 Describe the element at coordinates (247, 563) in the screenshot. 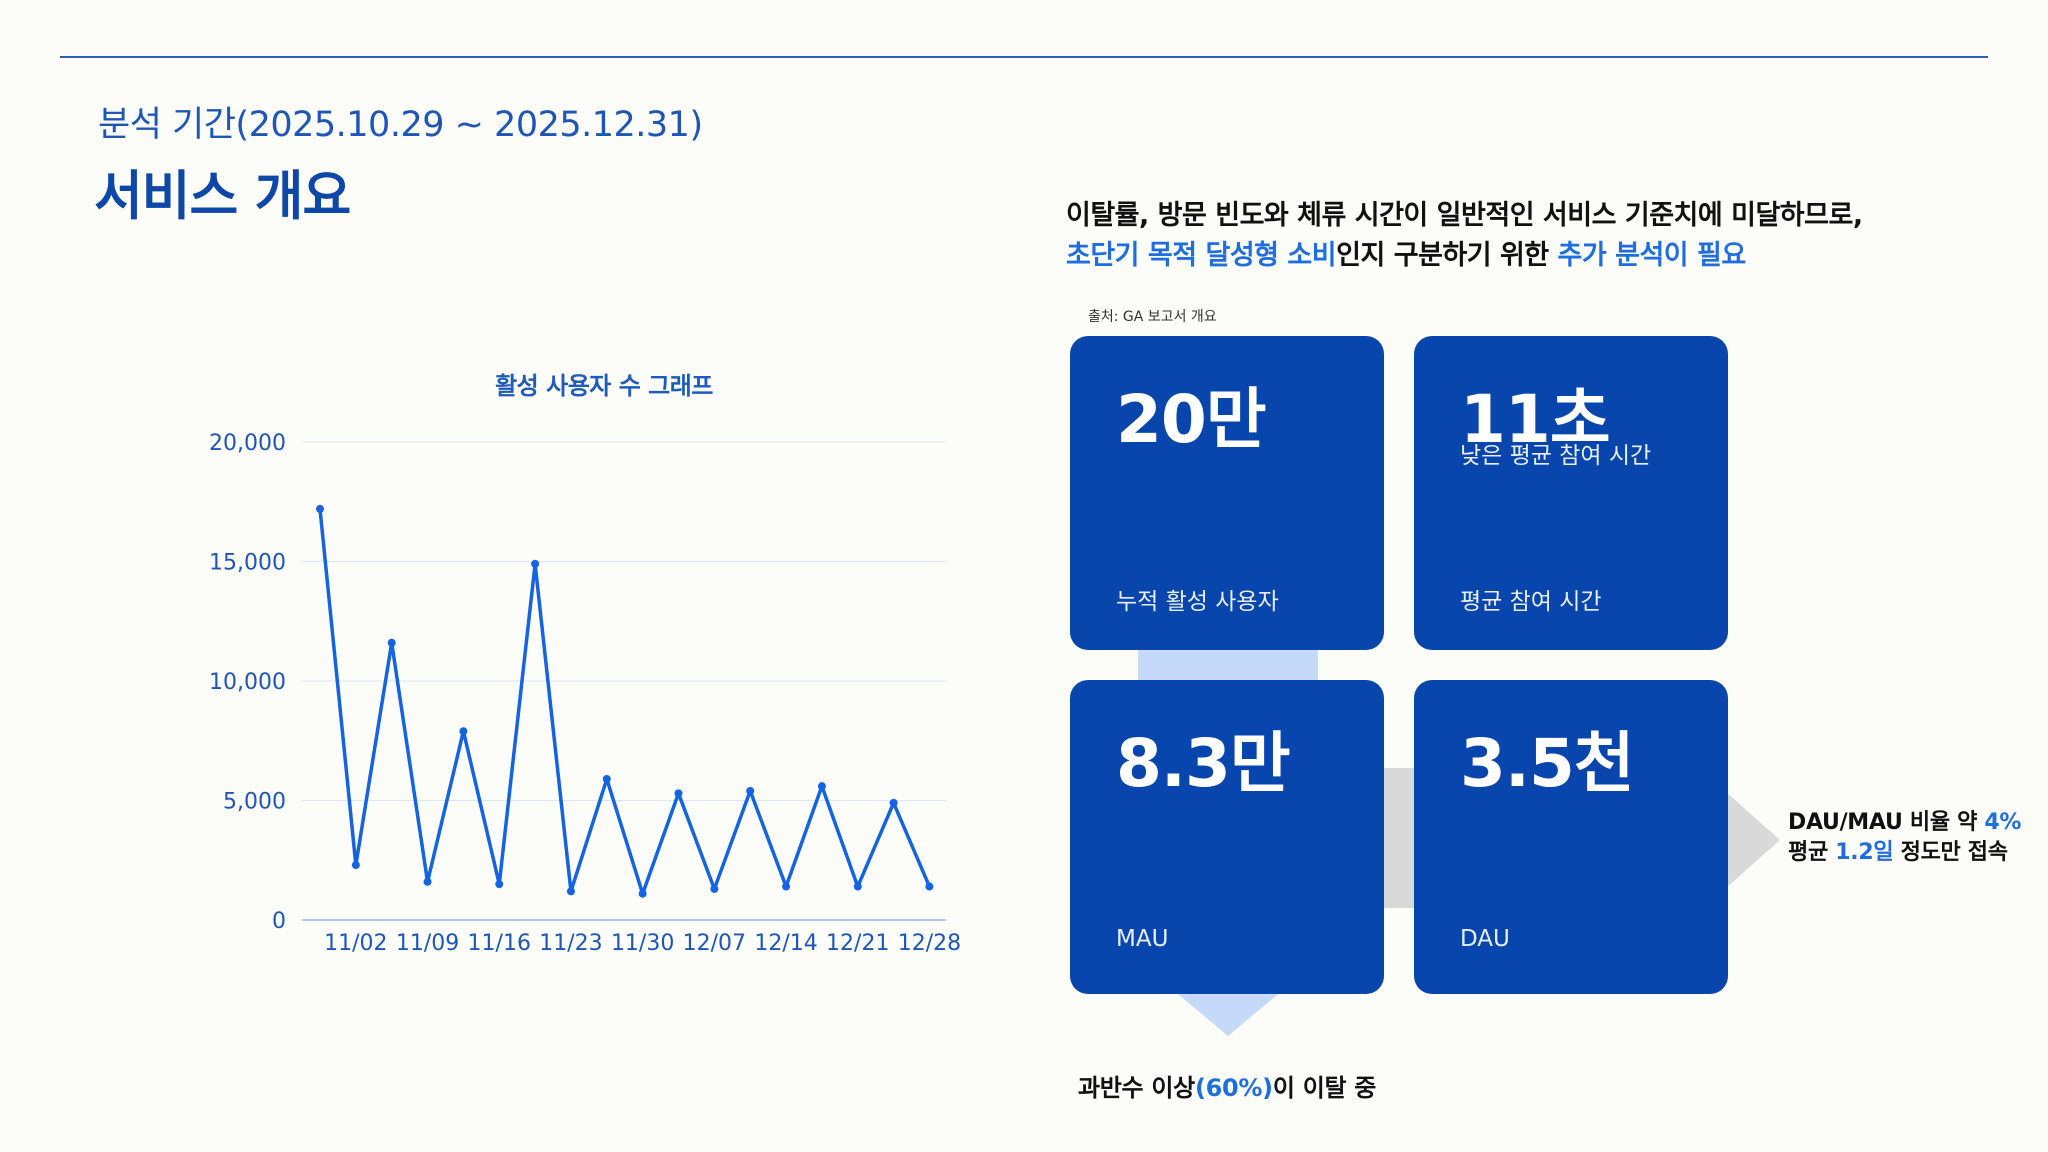

I see `y-tick-label: 15,000` at that location.